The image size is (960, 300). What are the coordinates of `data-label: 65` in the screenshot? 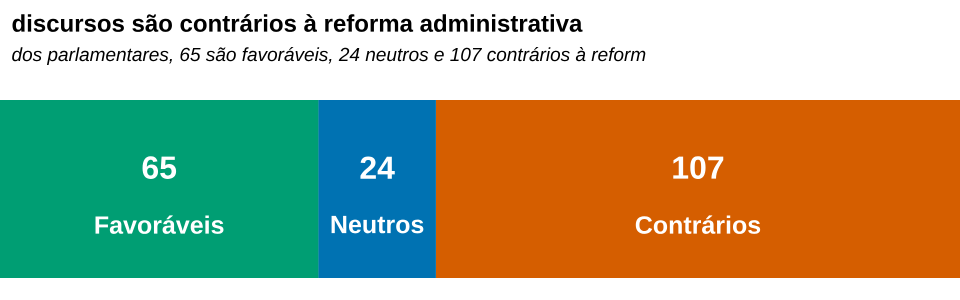 It's located at (159, 167).